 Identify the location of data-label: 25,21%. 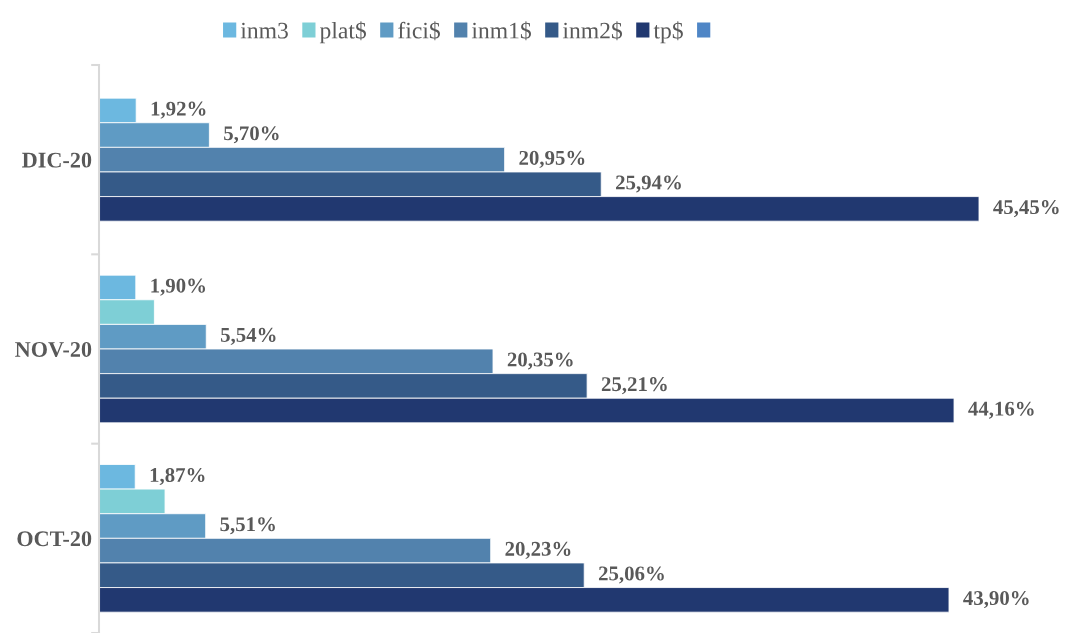
(634, 386).